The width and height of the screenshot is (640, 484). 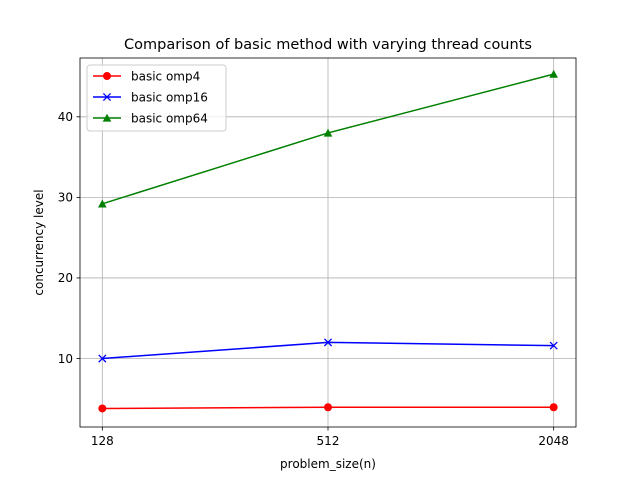 I want to click on legend-label: basic omp16, so click(x=169, y=97).